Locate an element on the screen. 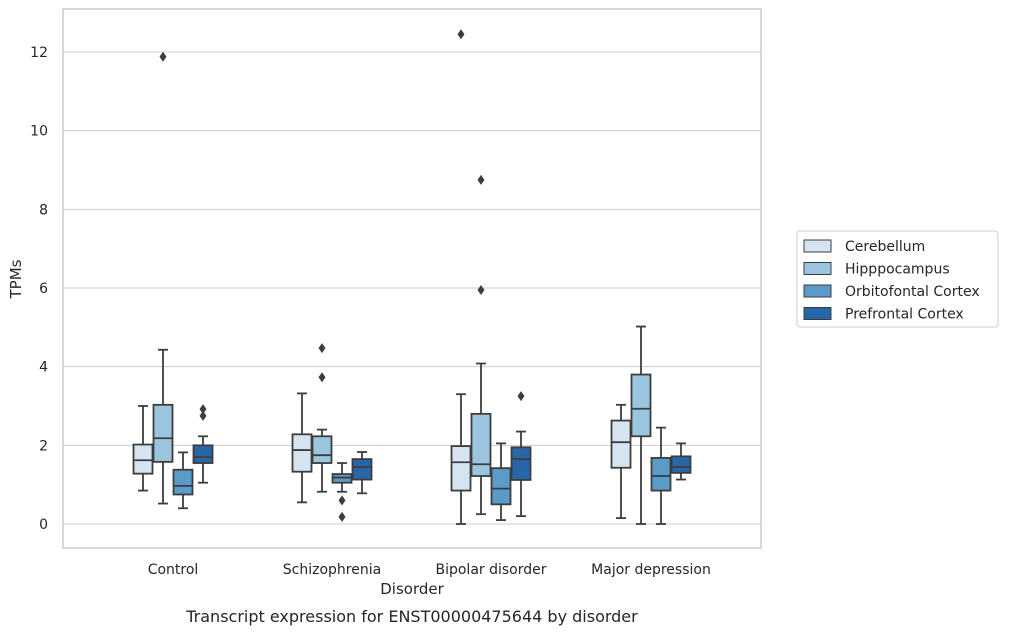 This screenshot has height=638, width=1009. legend-frame is located at coordinates (897, 279).